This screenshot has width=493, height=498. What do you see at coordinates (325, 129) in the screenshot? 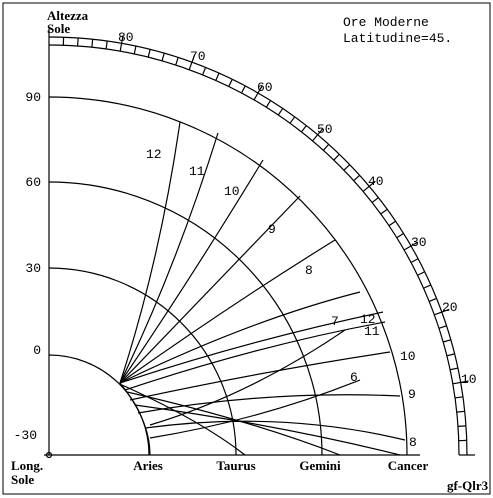
I see `scale-label: 50` at bounding box center [325, 129].